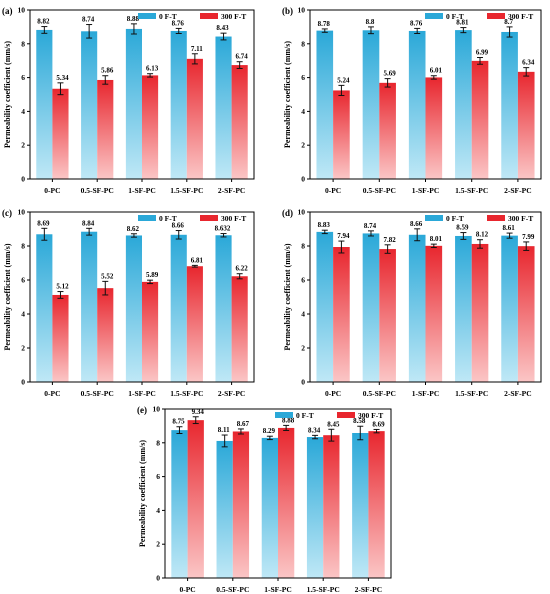 This screenshot has width=550, height=594. What do you see at coordinates (436, 71) in the screenshot?
I see `data-label: 6.01` at bounding box center [436, 71].